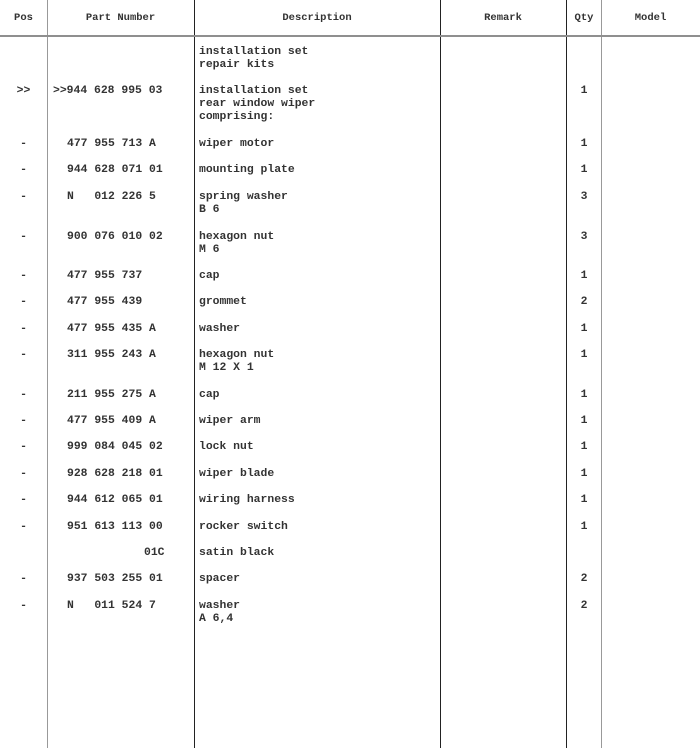  I want to click on header-description: Description, so click(317, 18).